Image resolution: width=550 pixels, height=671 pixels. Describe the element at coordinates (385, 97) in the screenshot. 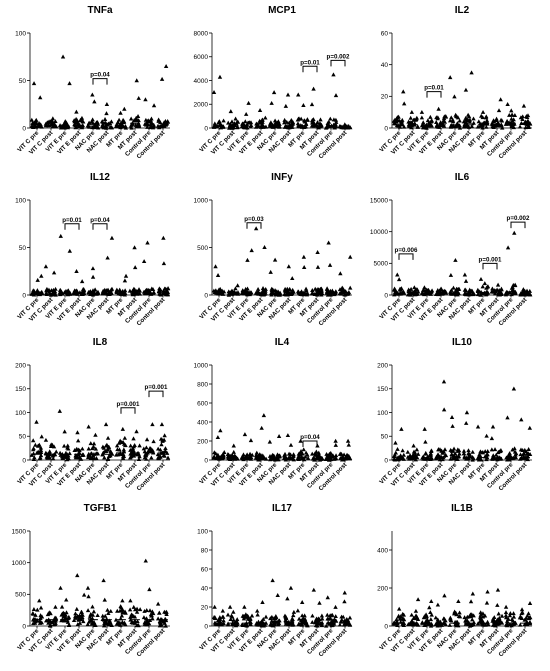

I see `y-tick-label: 20` at that location.